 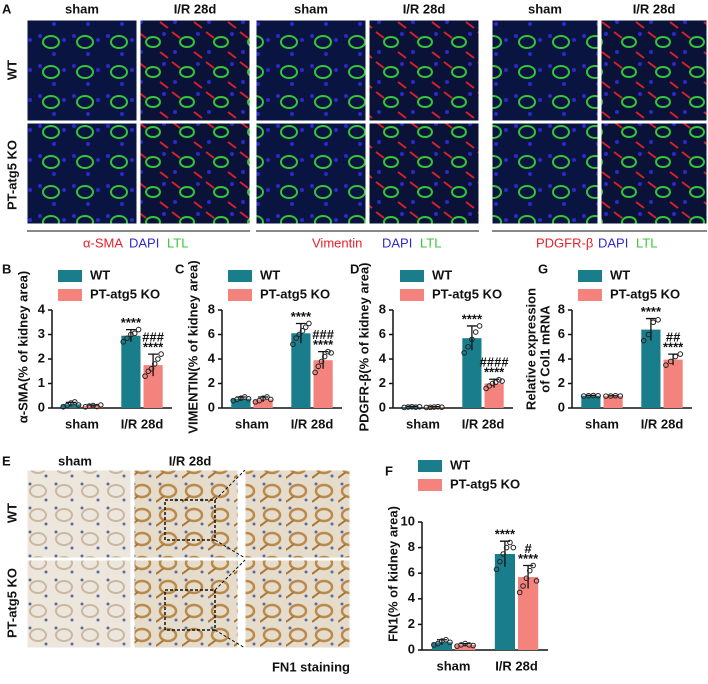 I want to click on y-axis-label: of Col1 mRNA, so click(x=544, y=349).